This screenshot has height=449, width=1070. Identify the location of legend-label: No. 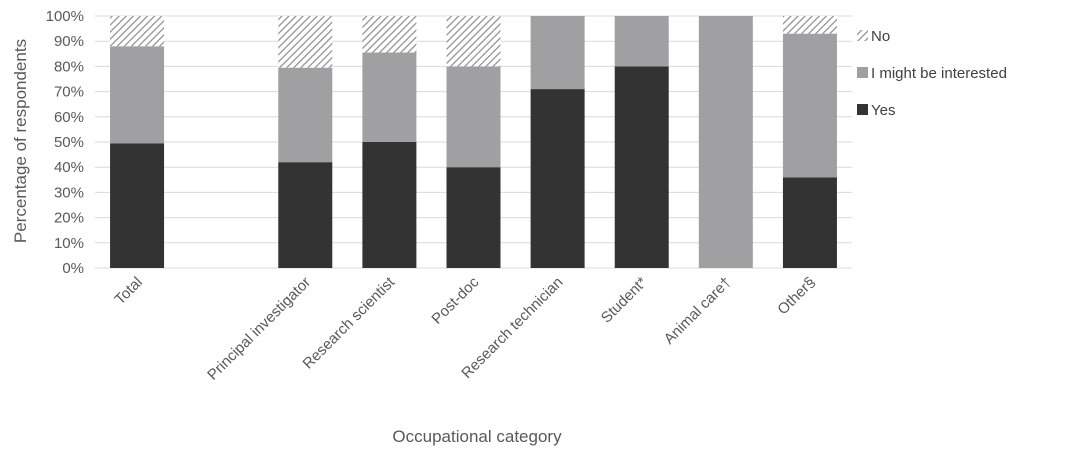
(880, 36).